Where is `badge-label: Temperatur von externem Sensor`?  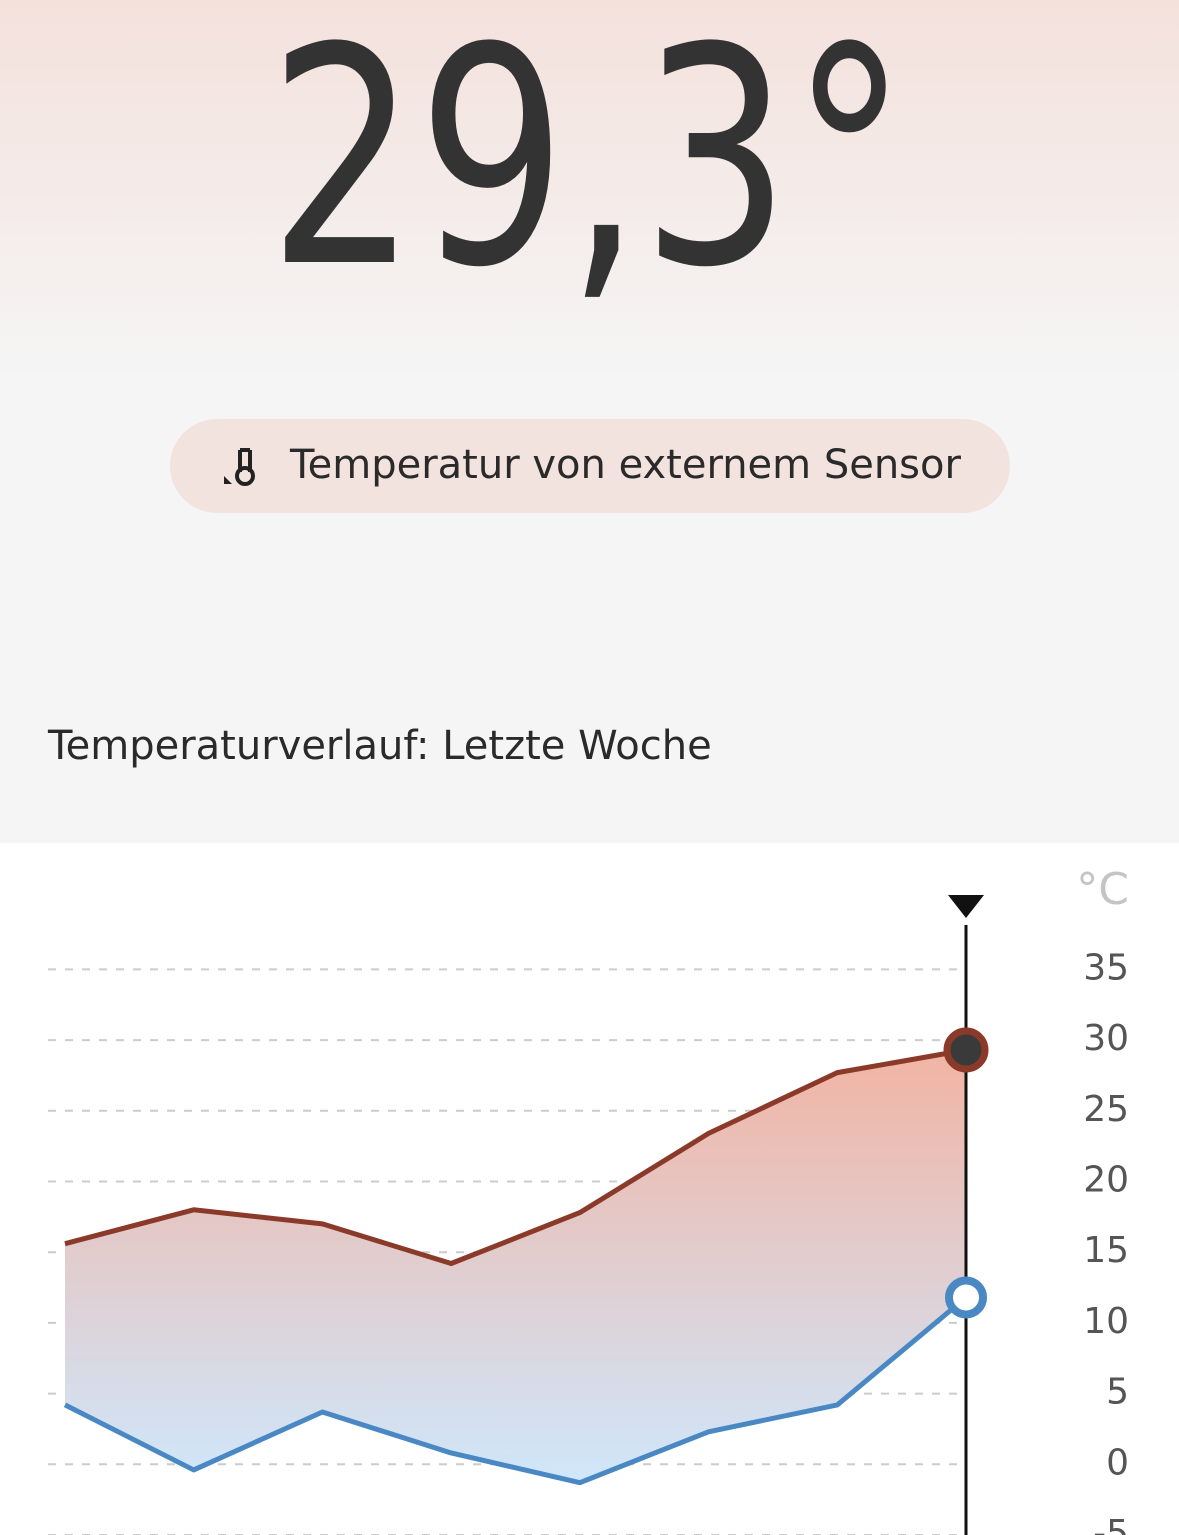
badge-label: Temperatur von externem Sensor is located at coordinates (625, 465).